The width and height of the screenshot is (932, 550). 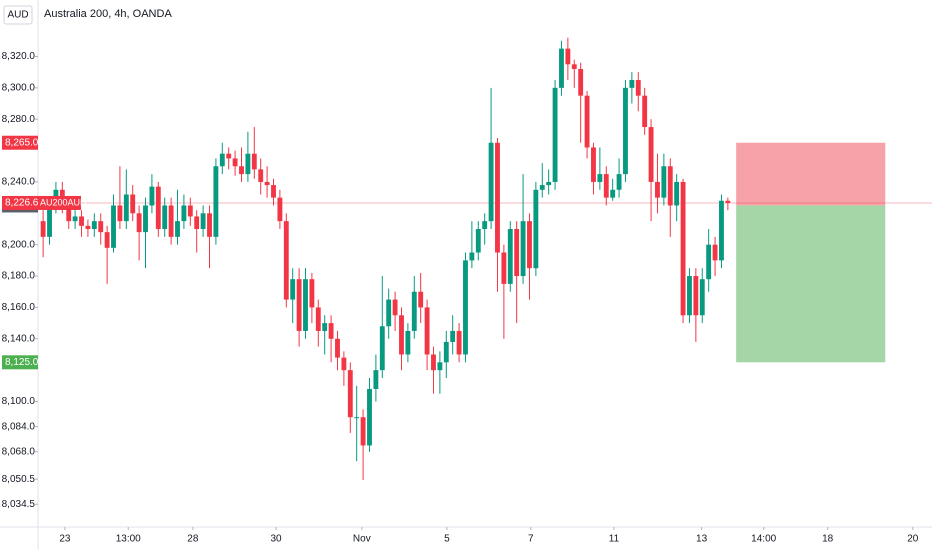 I want to click on price-label: 8,125.0, so click(x=22, y=362).